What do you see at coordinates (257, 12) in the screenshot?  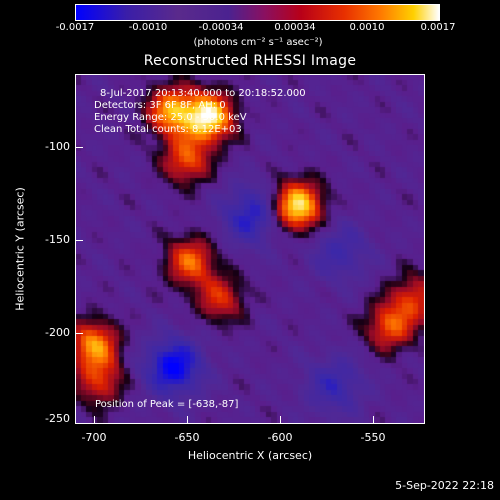 I see `colorbar` at bounding box center [257, 12].